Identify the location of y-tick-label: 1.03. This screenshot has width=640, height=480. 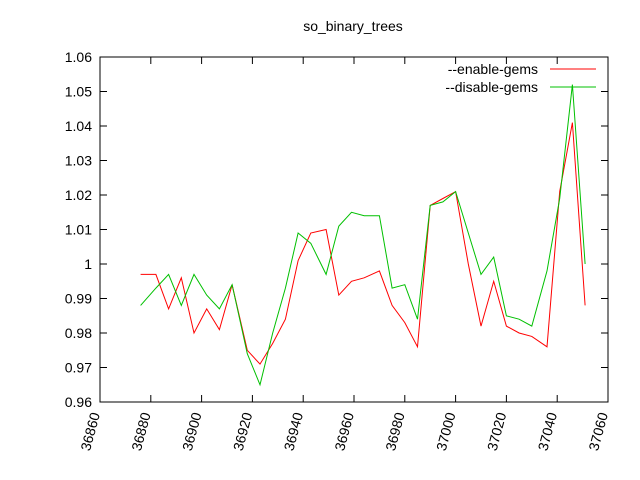
(78, 161).